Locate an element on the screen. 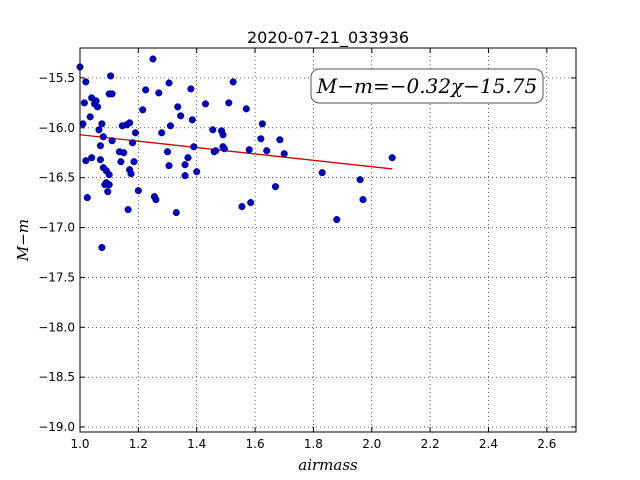 This screenshot has height=480, width=640. y-axis-label: M−m is located at coordinates (23, 240).